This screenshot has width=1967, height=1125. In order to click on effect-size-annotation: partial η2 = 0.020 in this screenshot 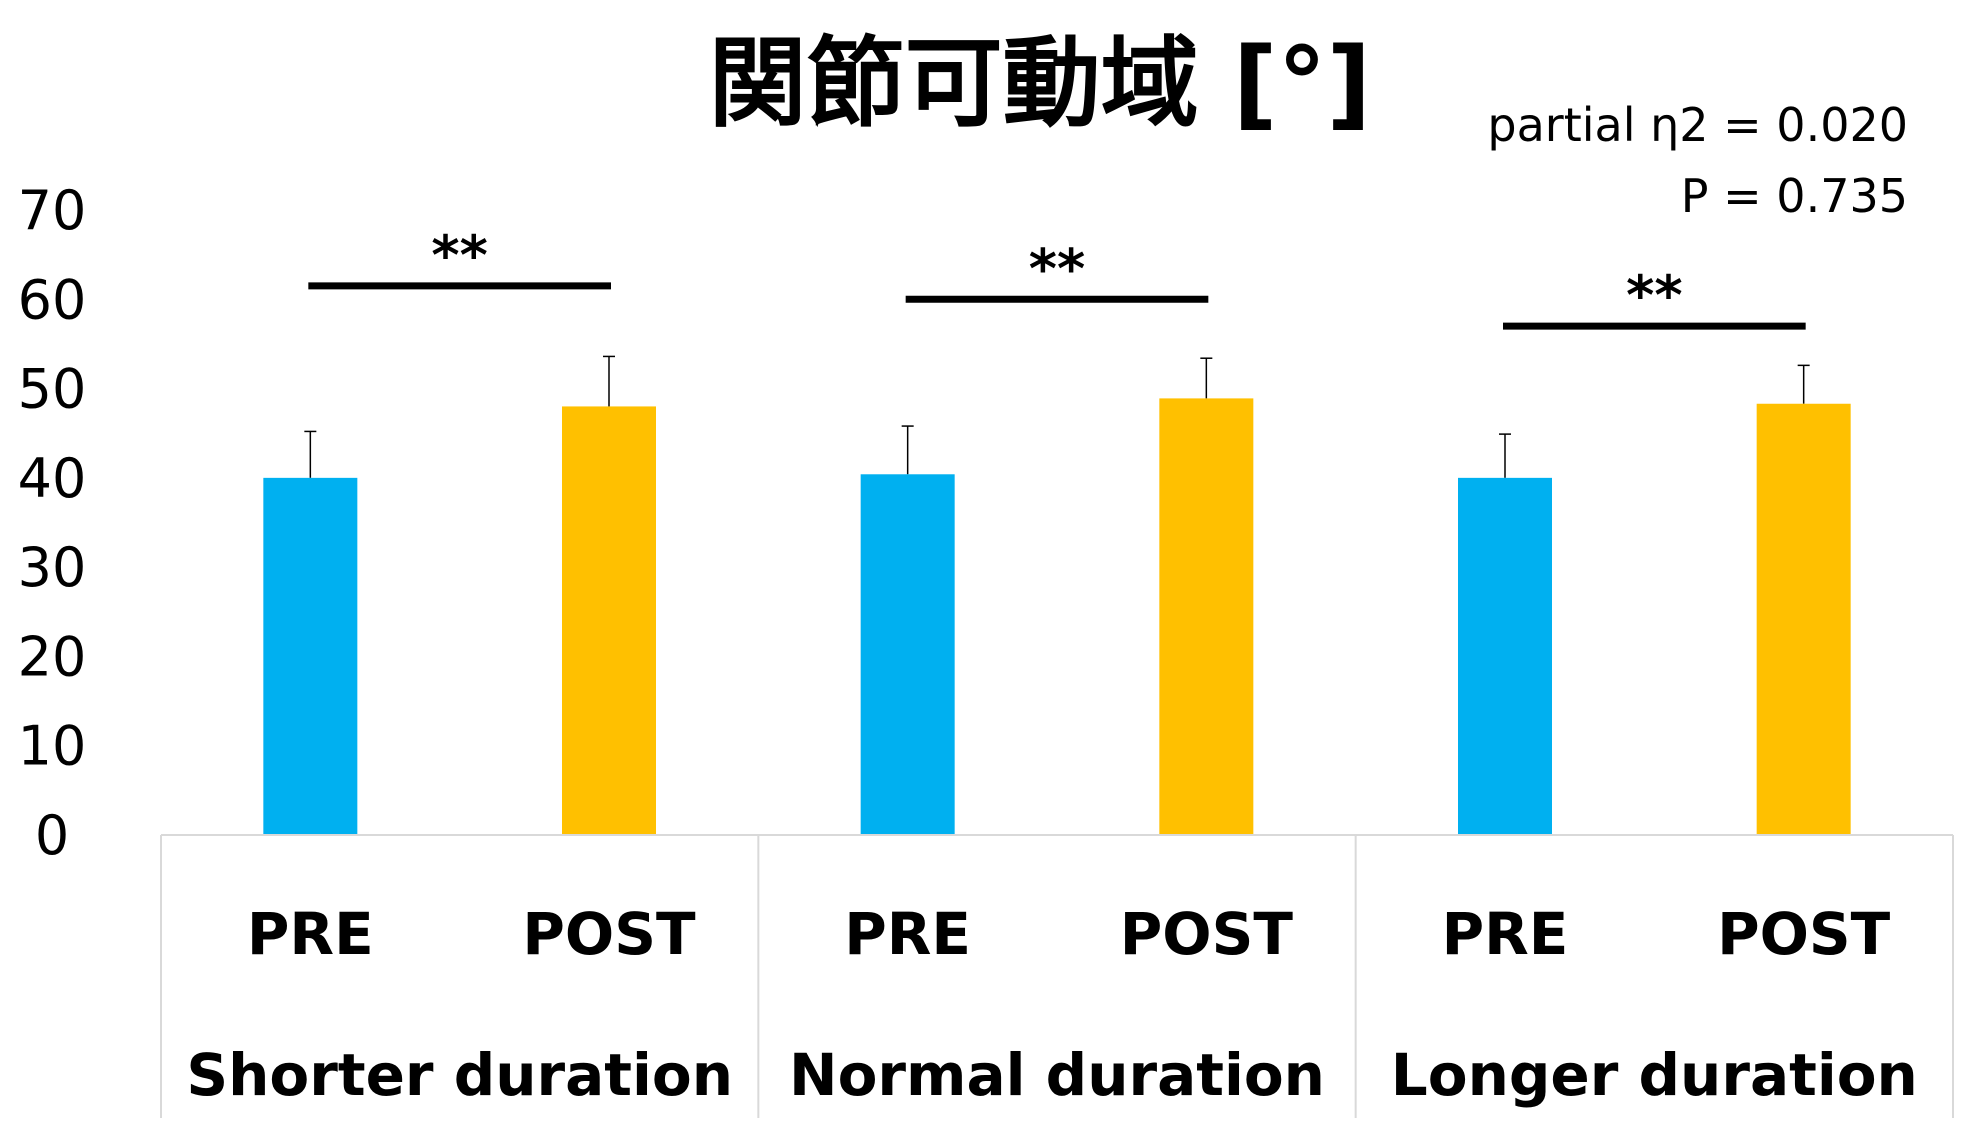, I will do `click(1697, 125)`.